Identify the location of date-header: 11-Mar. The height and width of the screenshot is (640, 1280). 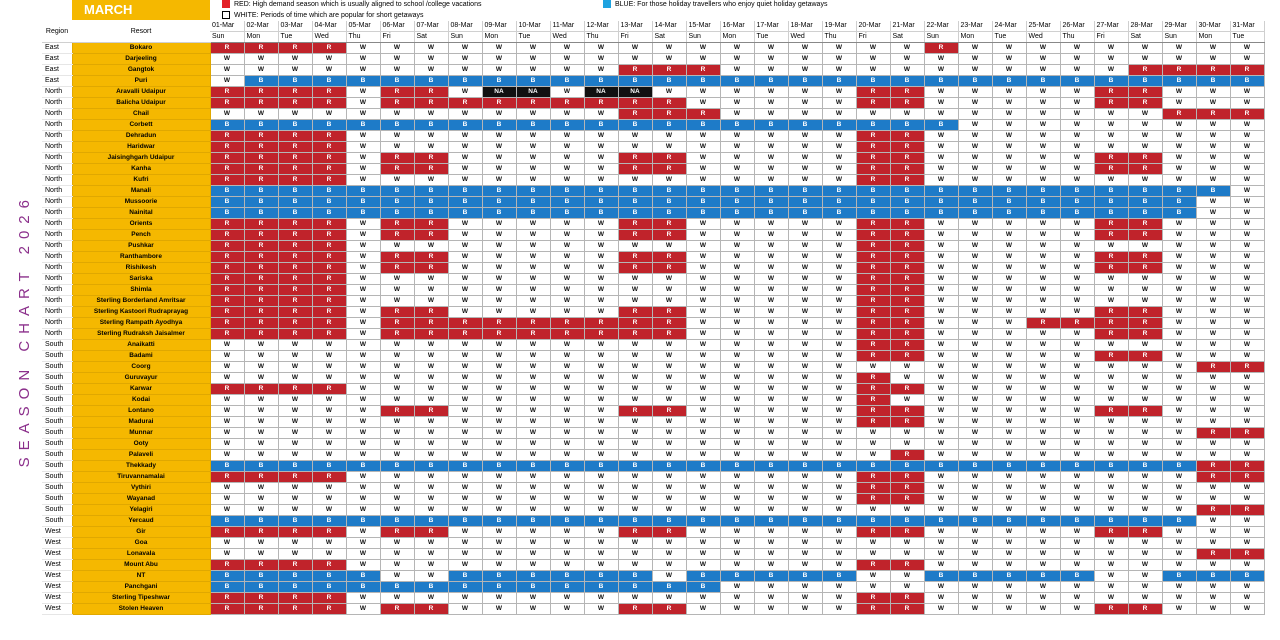
(567, 26).